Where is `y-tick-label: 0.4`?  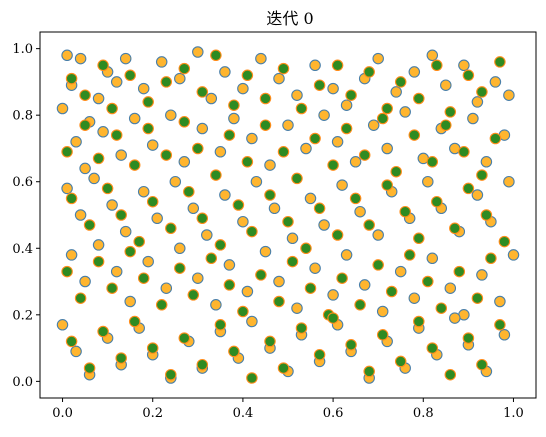 y-tick-label: 0.4 is located at coordinates (22, 249).